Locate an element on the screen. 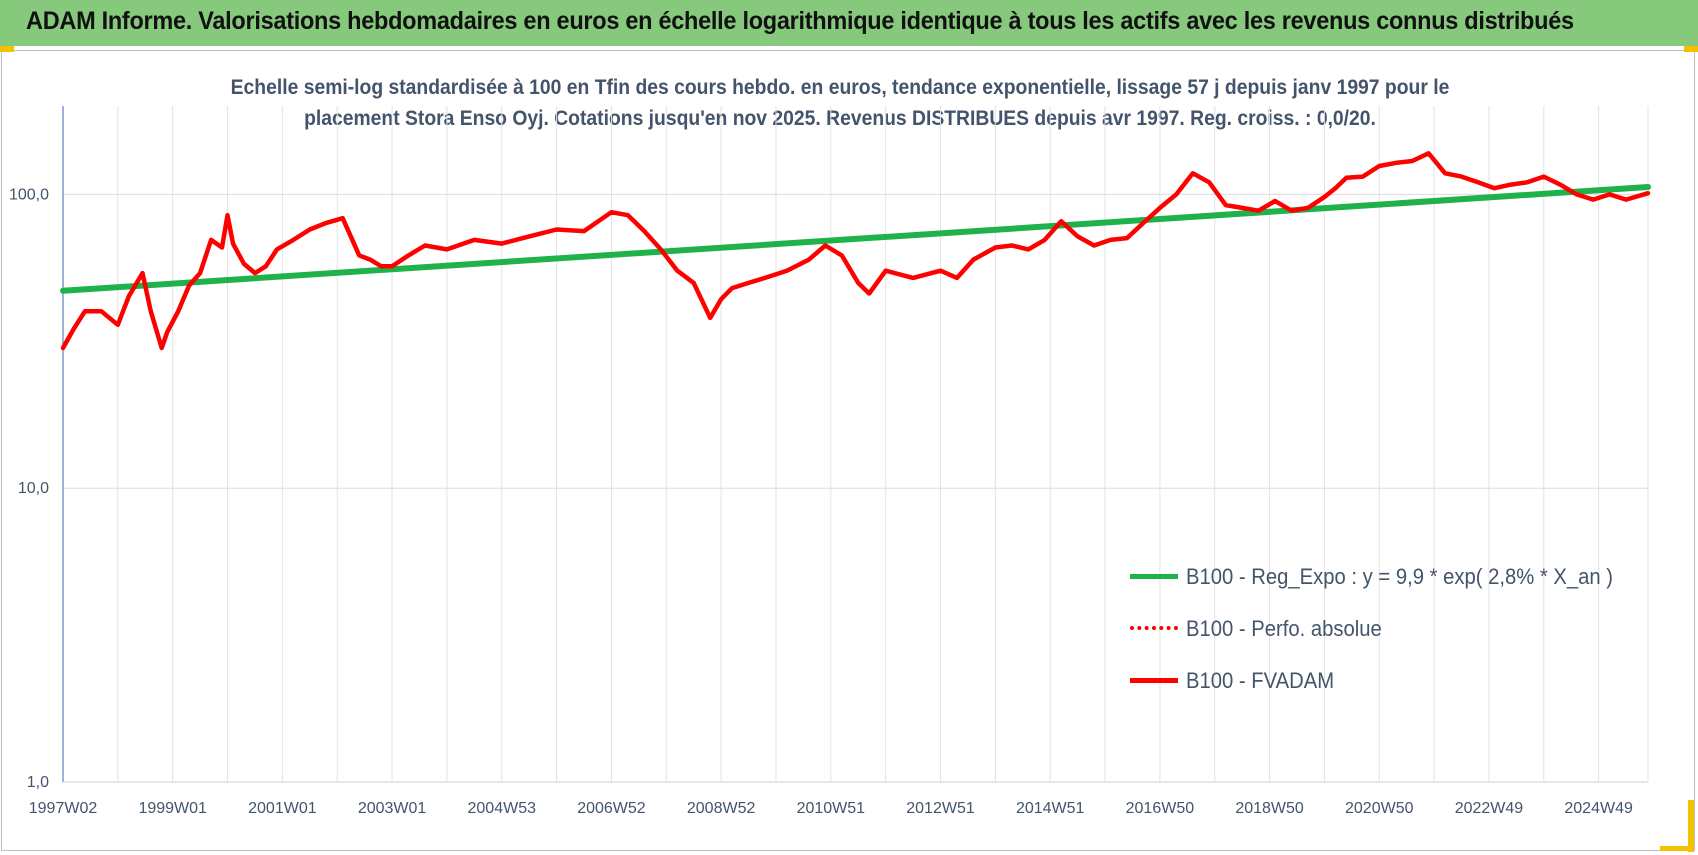 This screenshot has width=1698, height=855. corner-marker-top-right is located at coordinates (1691, 49).